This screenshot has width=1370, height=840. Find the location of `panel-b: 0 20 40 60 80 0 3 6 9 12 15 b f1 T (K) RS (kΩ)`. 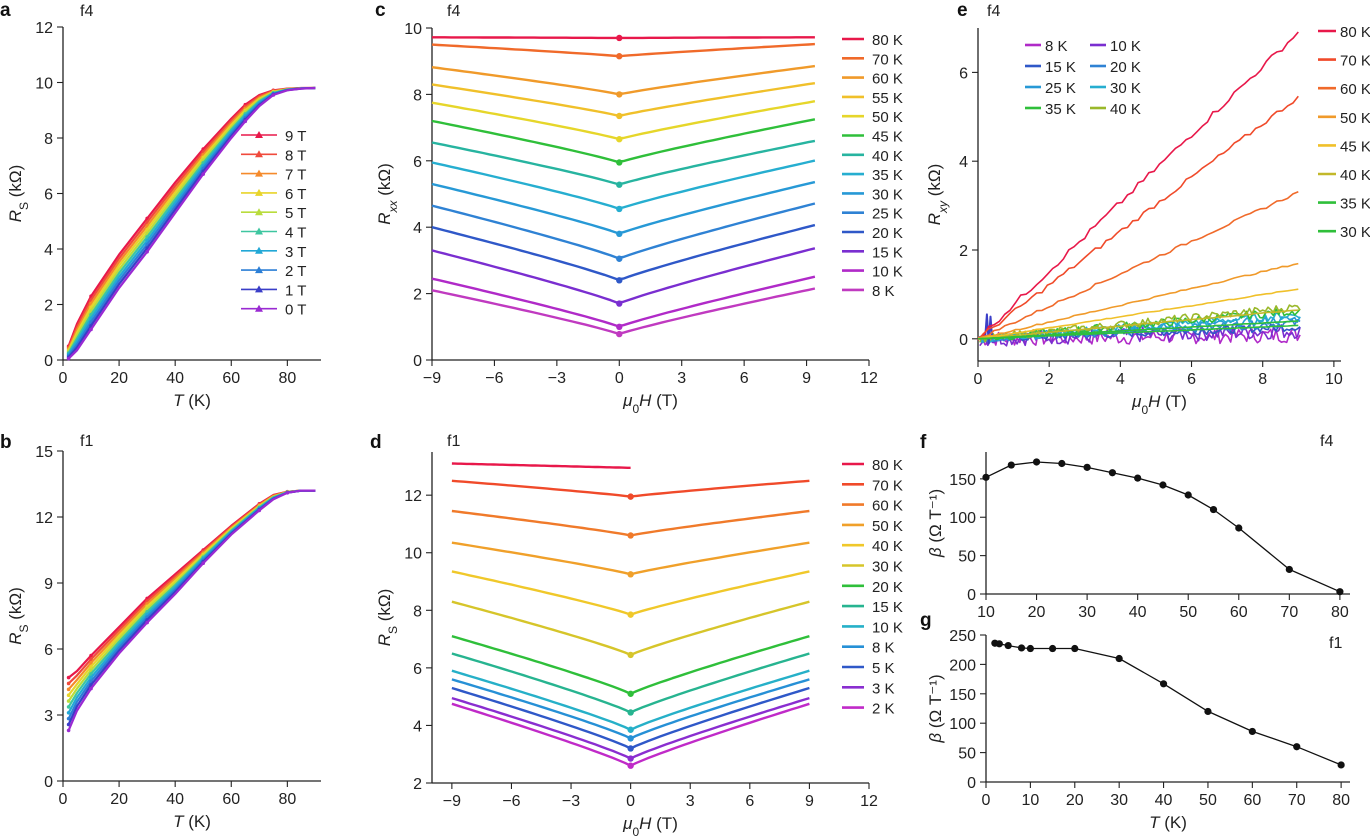

panel-b: 0 20 40 60 80 0 3 6 9 12 15 b f1 T (K) RS (kΩ) is located at coordinates (160, 631).